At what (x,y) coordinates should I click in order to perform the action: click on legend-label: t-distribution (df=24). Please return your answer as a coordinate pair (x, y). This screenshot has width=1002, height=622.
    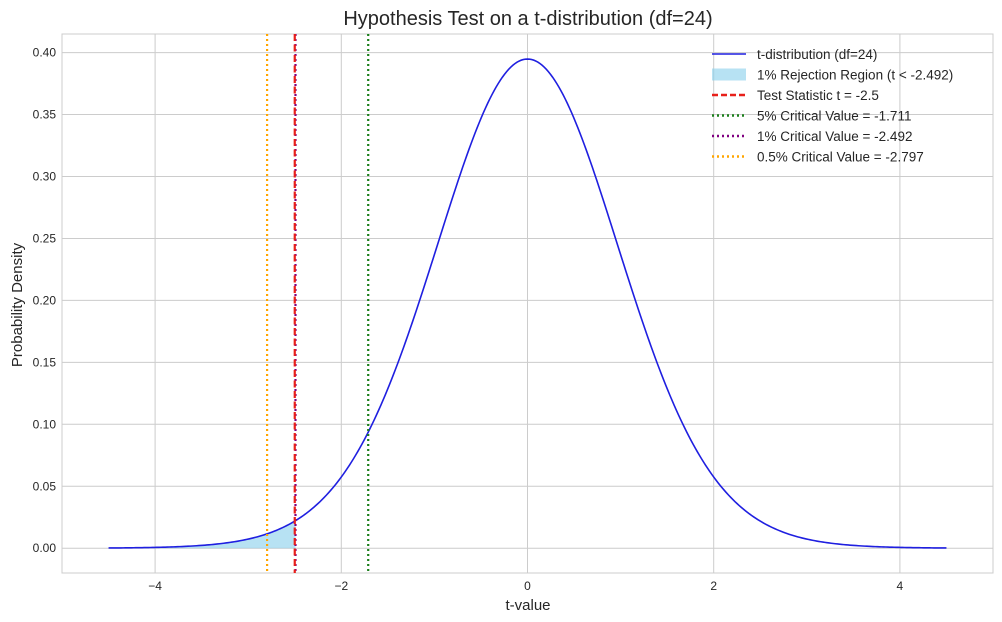
    Looking at the image, I should click on (817, 54).